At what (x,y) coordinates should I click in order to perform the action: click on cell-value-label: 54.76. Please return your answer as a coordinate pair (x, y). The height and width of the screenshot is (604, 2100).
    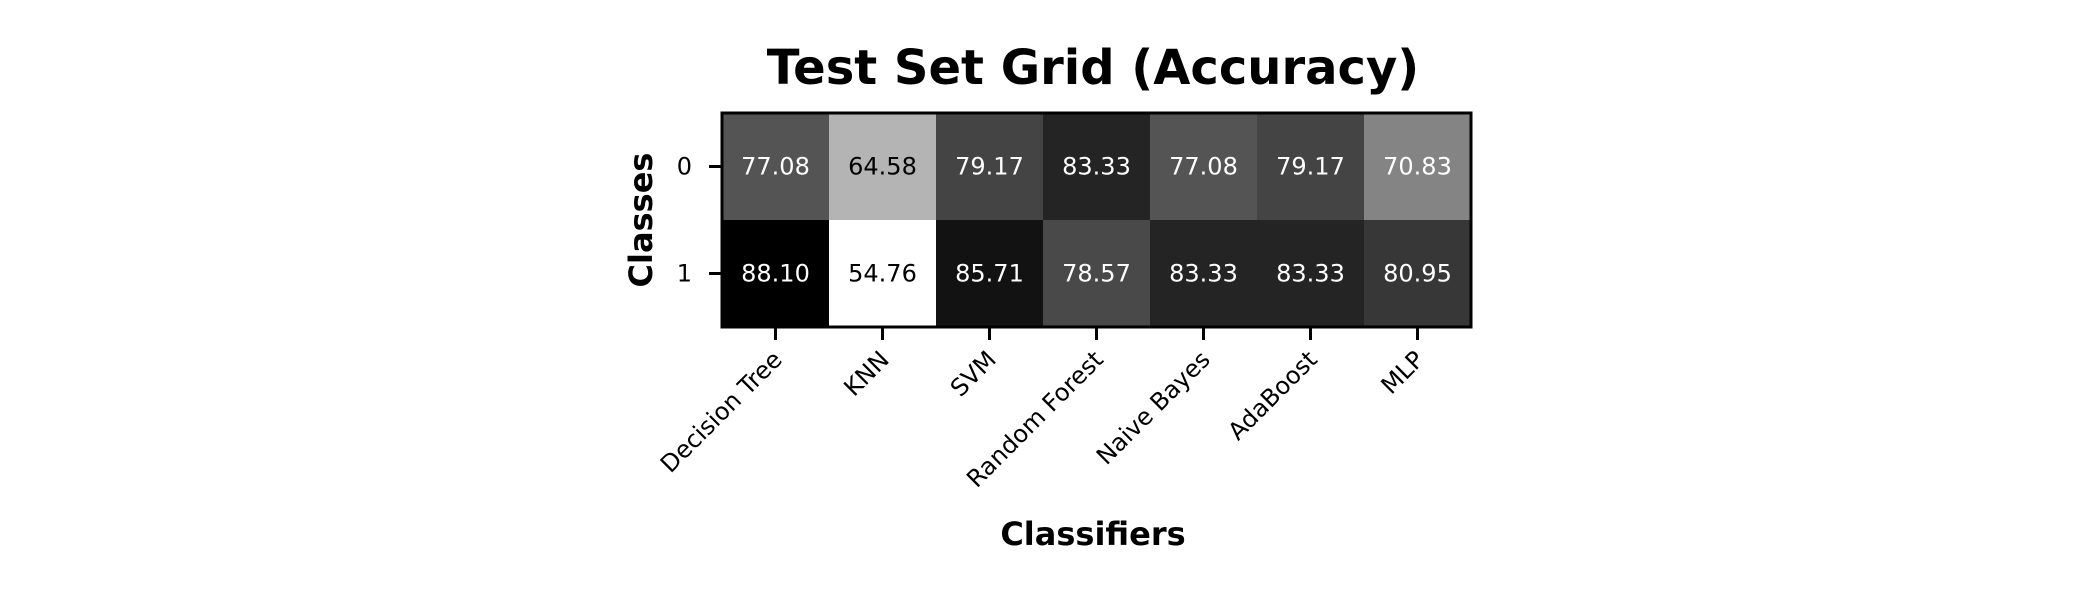
    Looking at the image, I should click on (882, 274).